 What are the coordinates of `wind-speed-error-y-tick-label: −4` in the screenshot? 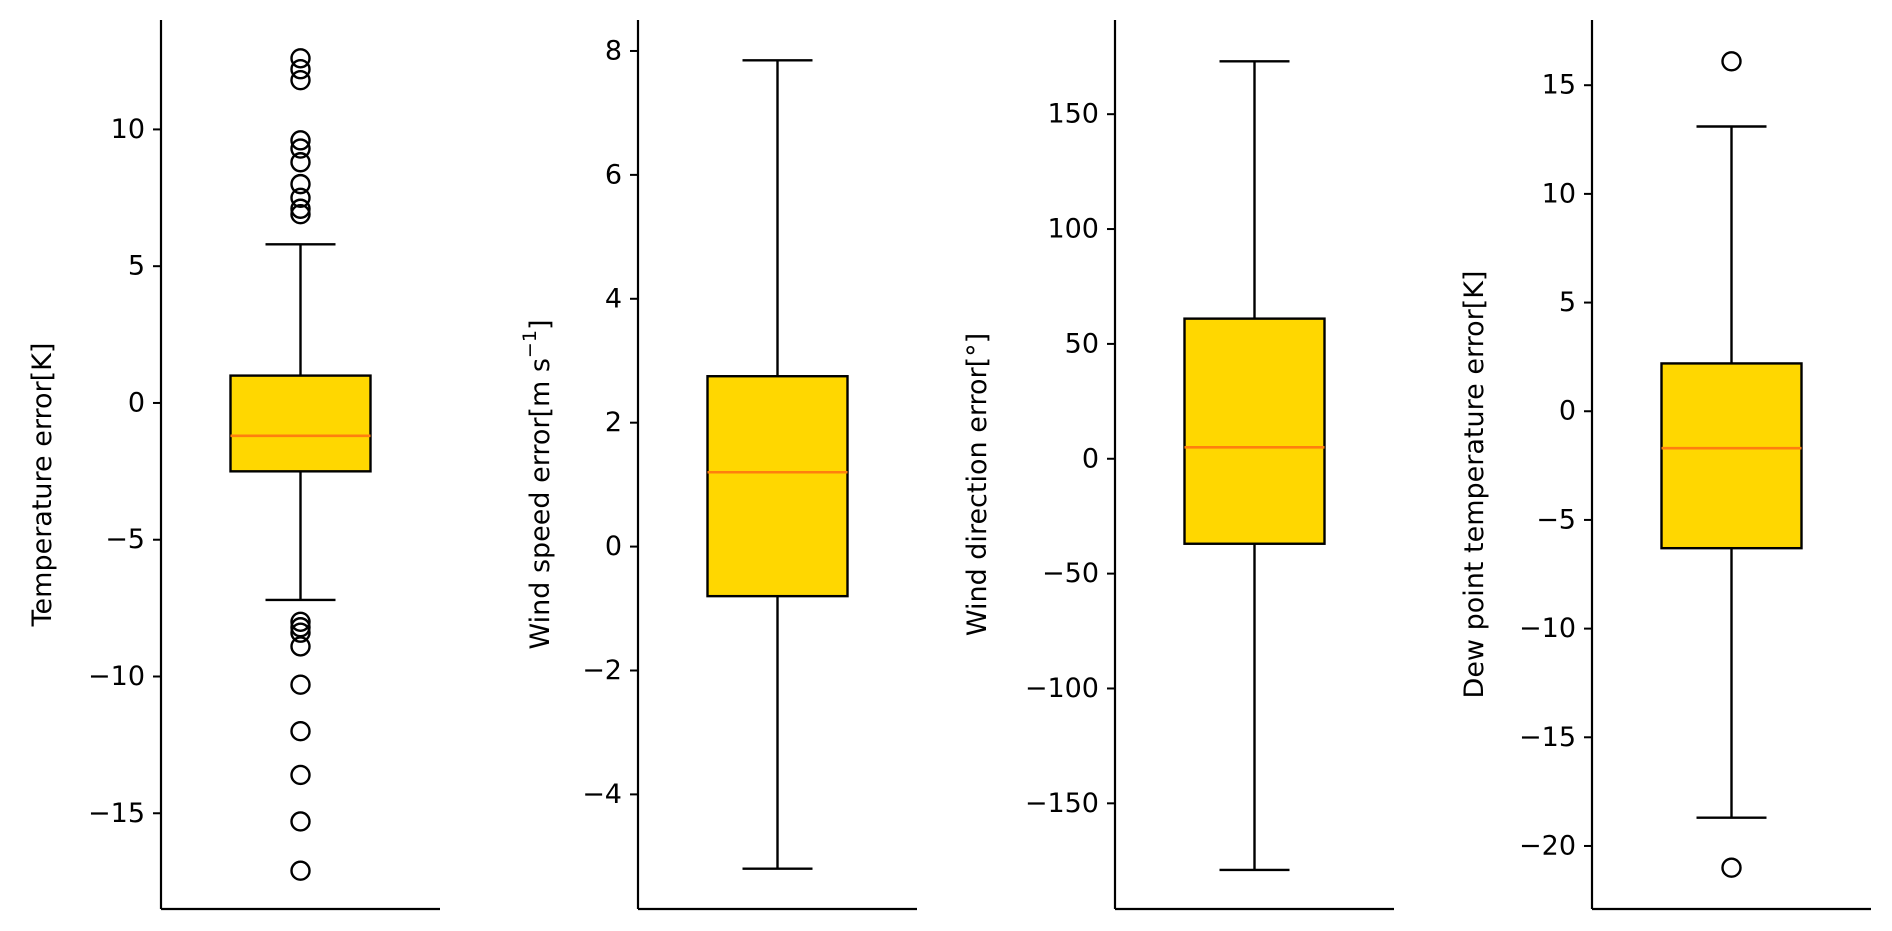 It's located at (602, 794).